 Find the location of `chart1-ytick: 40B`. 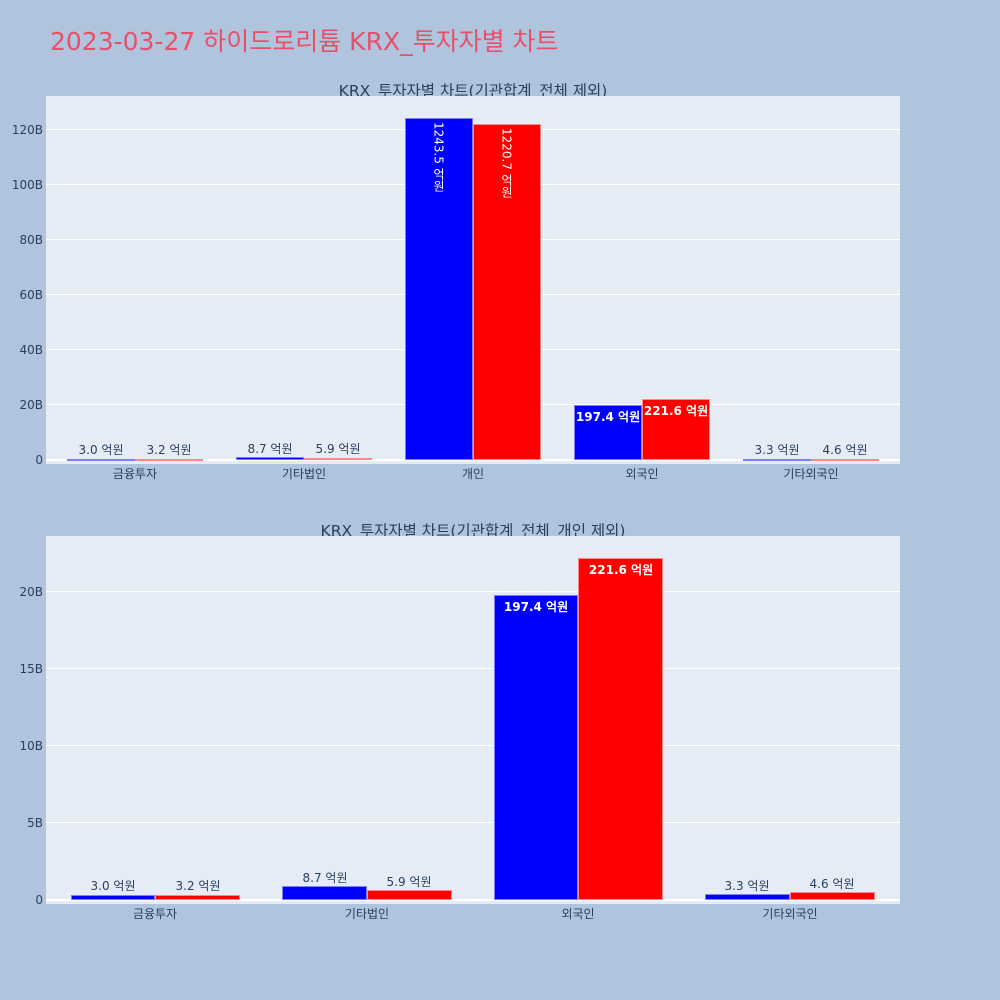

chart1-ytick: 40B is located at coordinates (31, 350).